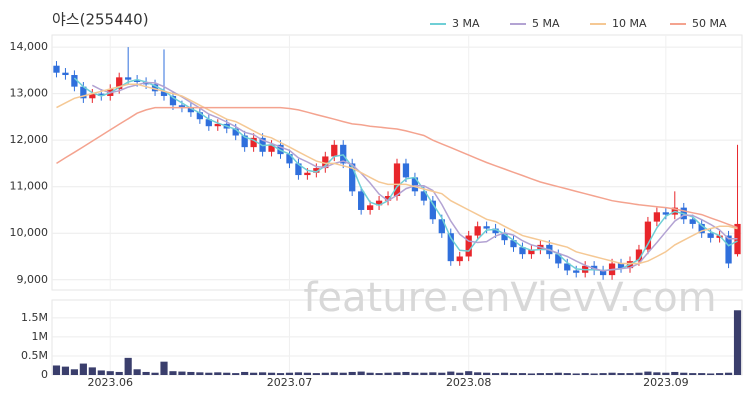 The width and height of the screenshot is (750, 404). What do you see at coordinates (290, 382) in the screenshot?
I see `x-tick-label: 2023.07` at bounding box center [290, 382].